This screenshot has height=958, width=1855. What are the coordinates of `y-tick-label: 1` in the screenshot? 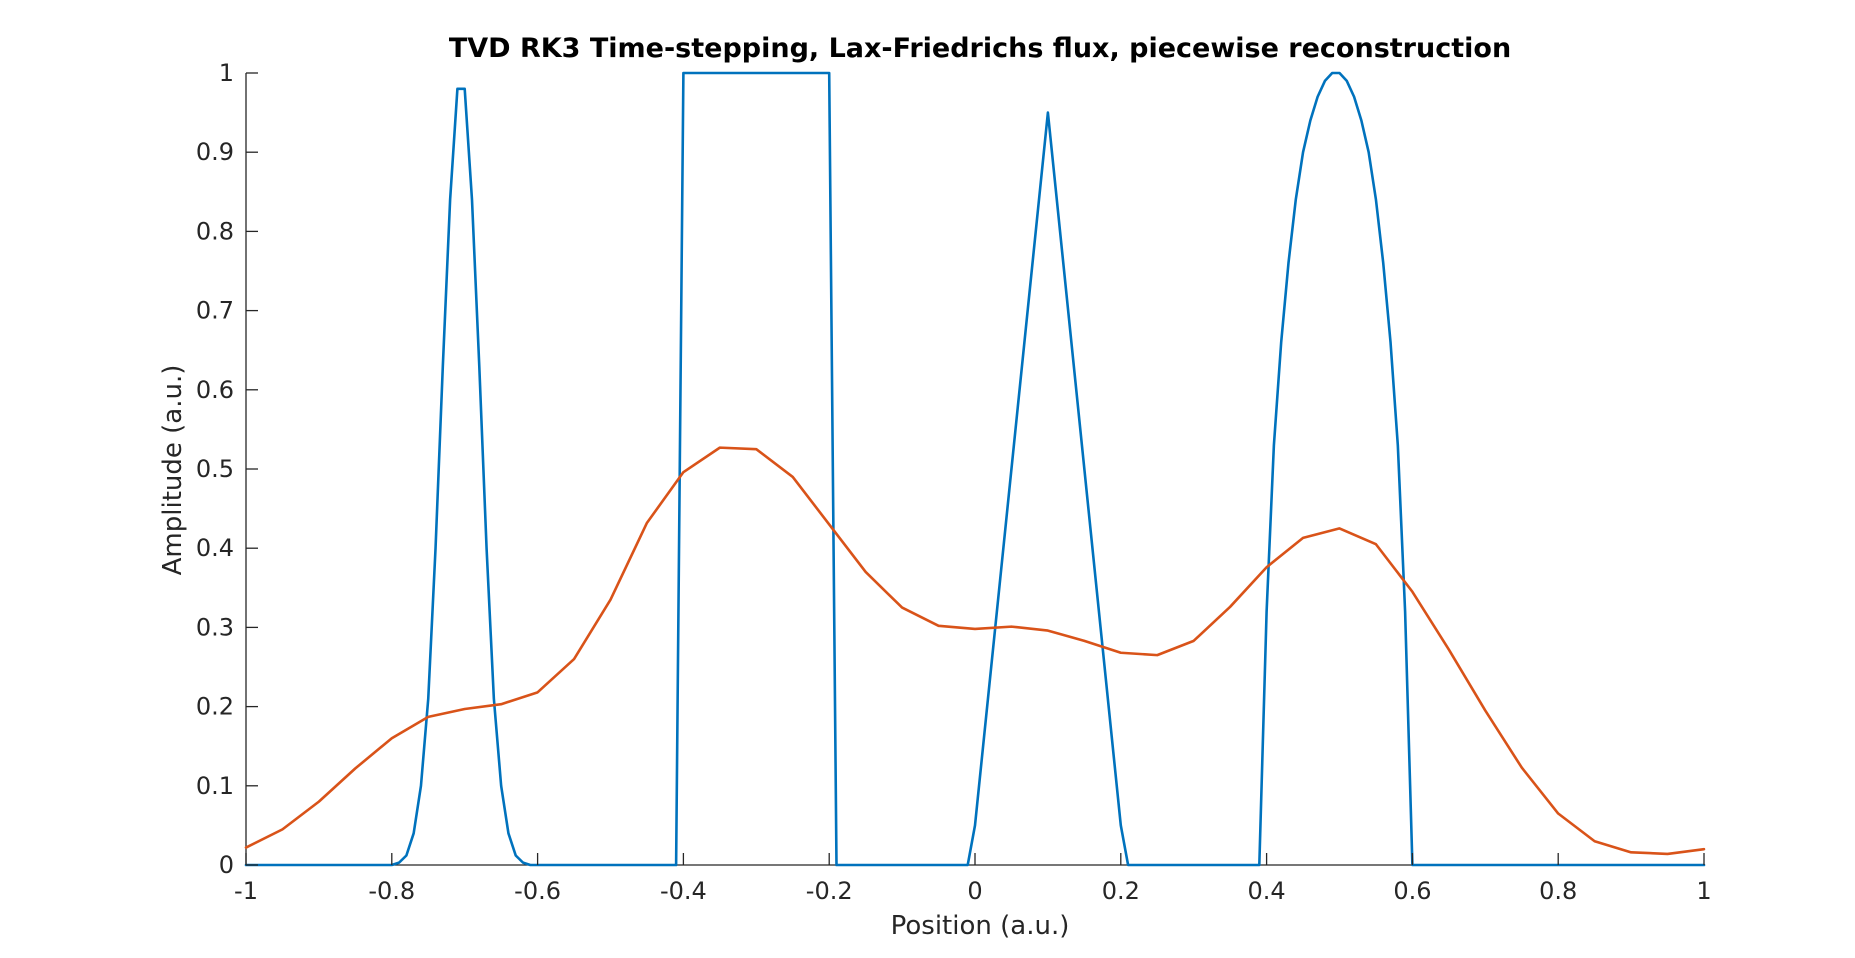 It's located at (226, 73).